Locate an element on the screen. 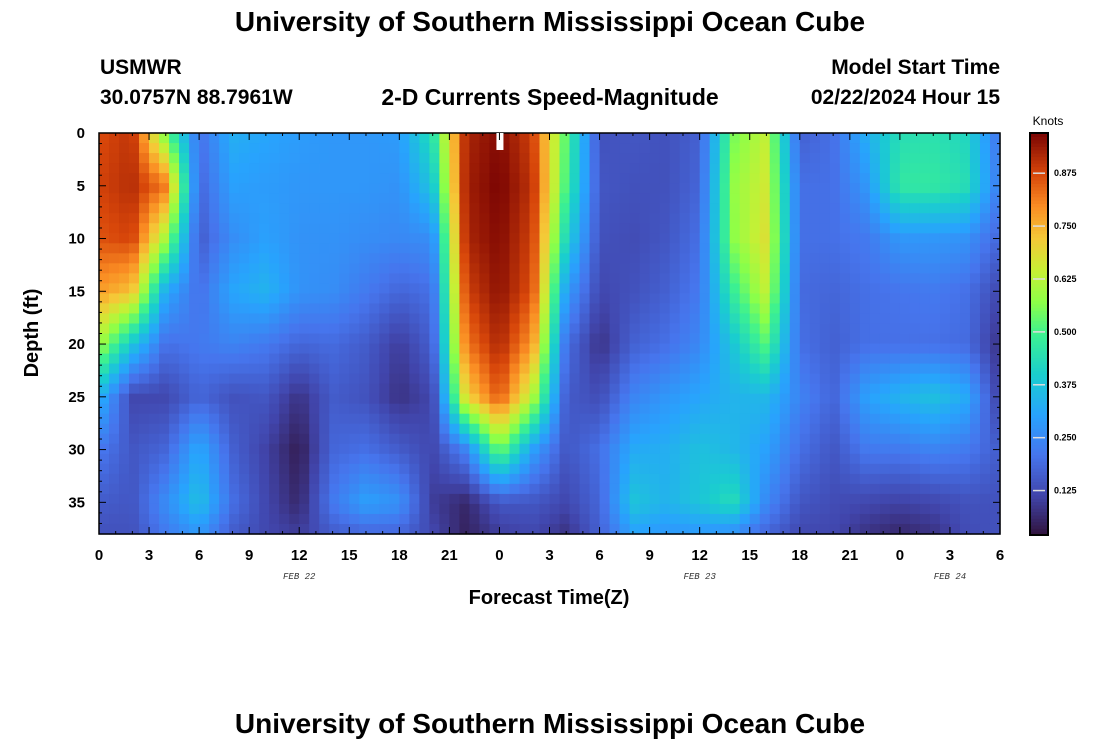 The image size is (1100, 750). current-time-marker-group is located at coordinates (500, 141).